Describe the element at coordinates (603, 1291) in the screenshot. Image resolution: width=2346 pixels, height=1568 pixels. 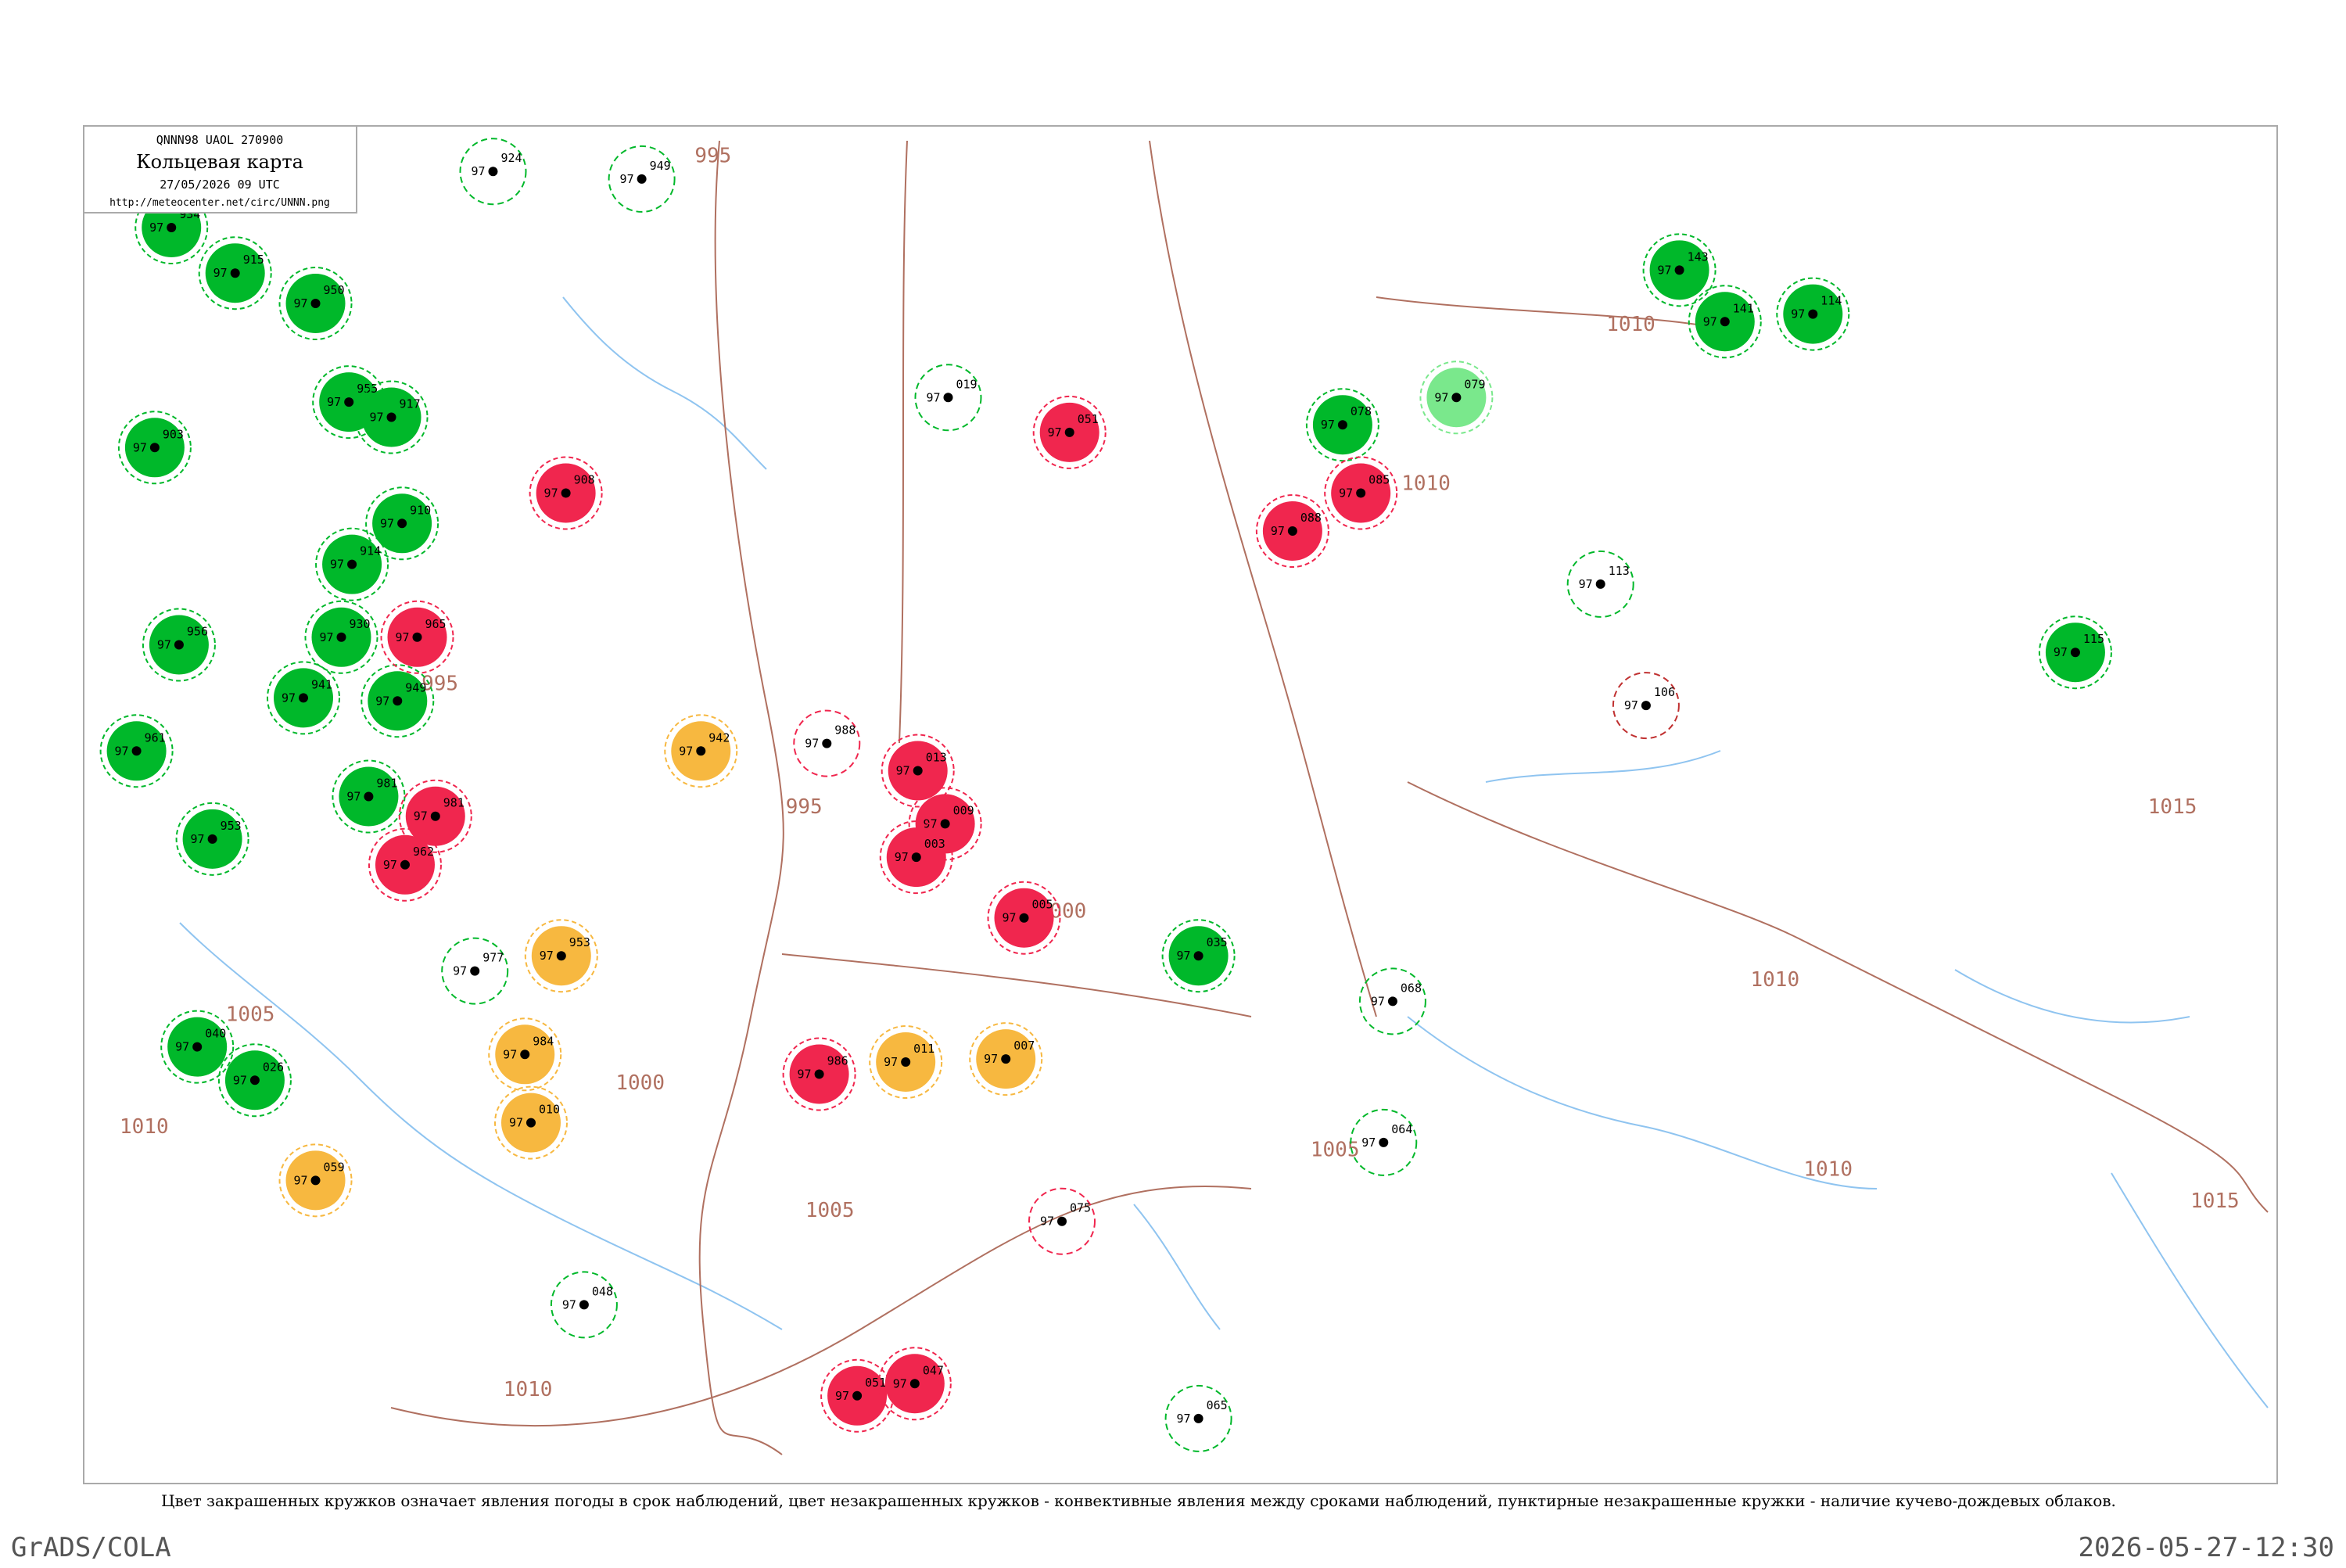
I see `station-pressure: 048` at that location.